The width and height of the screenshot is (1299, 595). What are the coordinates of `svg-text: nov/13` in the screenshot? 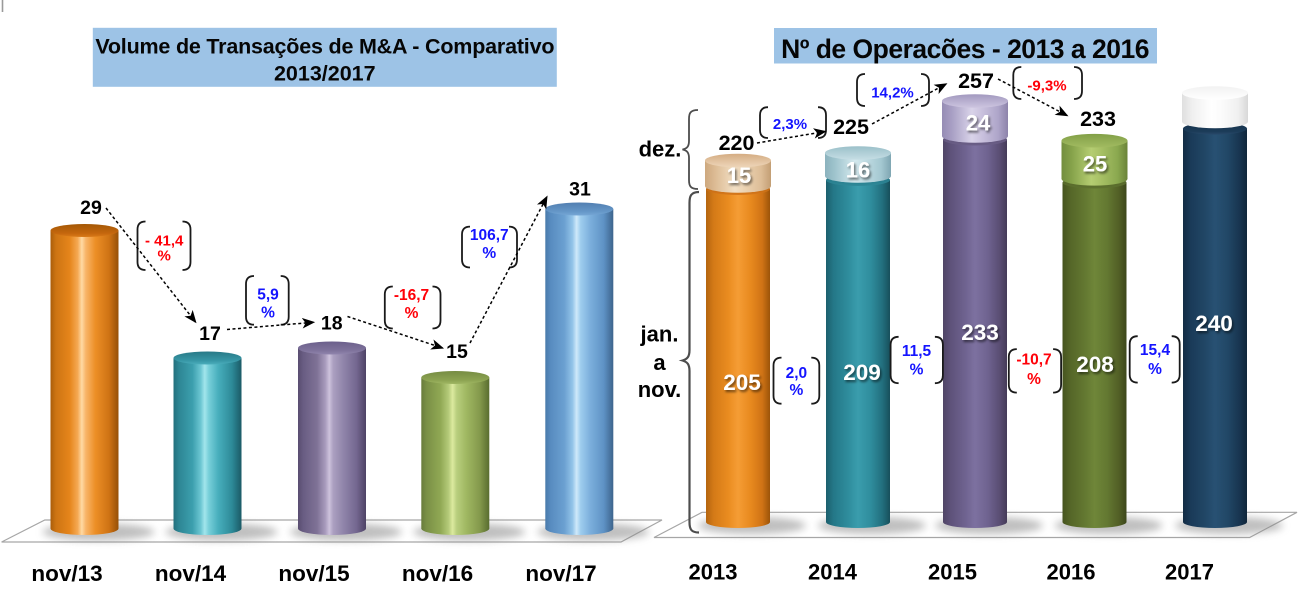 It's located at (66, 573).